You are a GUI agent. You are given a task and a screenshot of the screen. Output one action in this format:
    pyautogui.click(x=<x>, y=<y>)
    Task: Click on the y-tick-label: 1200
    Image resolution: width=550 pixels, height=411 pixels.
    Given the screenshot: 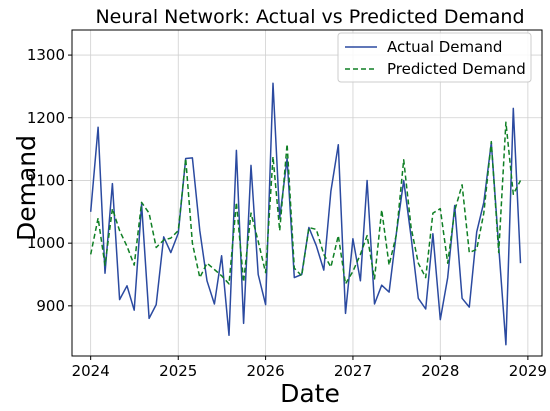 What is the action you would take?
    pyautogui.click(x=46, y=118)
    